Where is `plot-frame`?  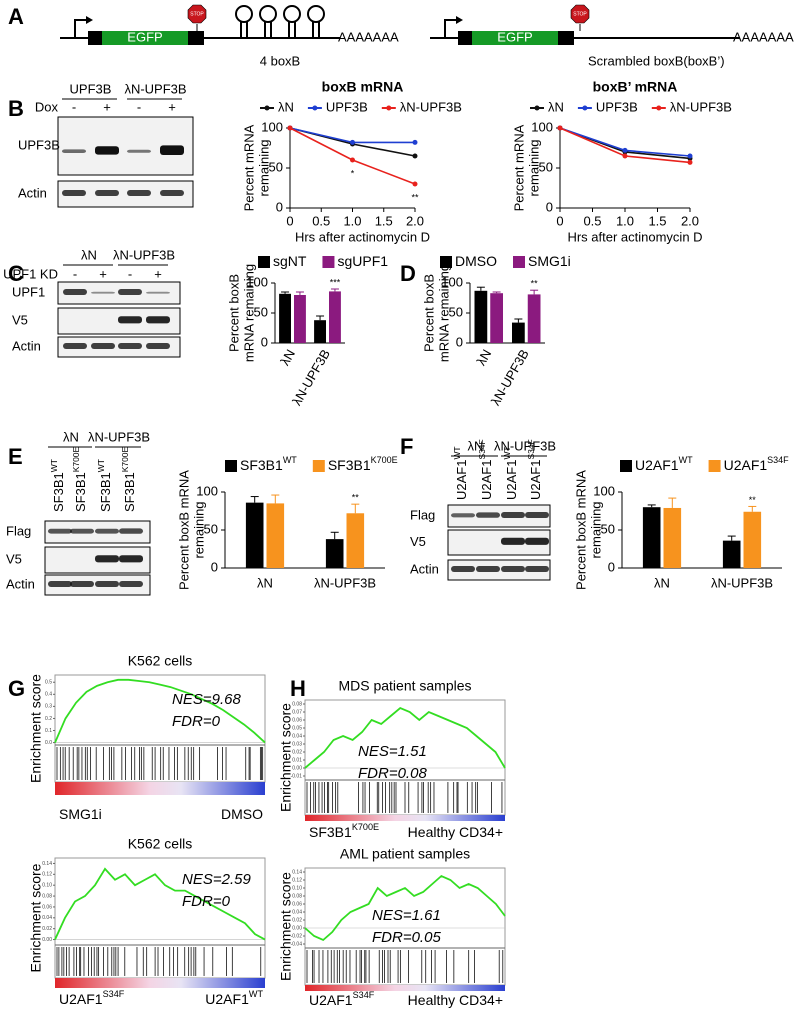 plot-frame is located at coordinates (405, 926).